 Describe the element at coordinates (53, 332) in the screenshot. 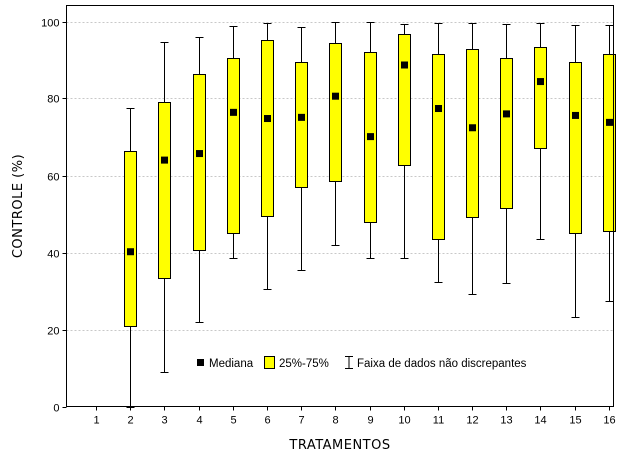

I see `y-tick-label: 20` at that location.